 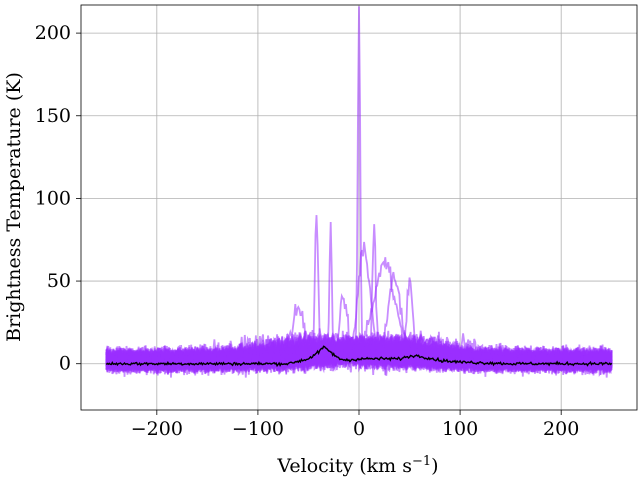 What do you see at coordinates (460, 429) in the screenshot?
I see `x-tick-label: 100` at bounding box center [460, 429].